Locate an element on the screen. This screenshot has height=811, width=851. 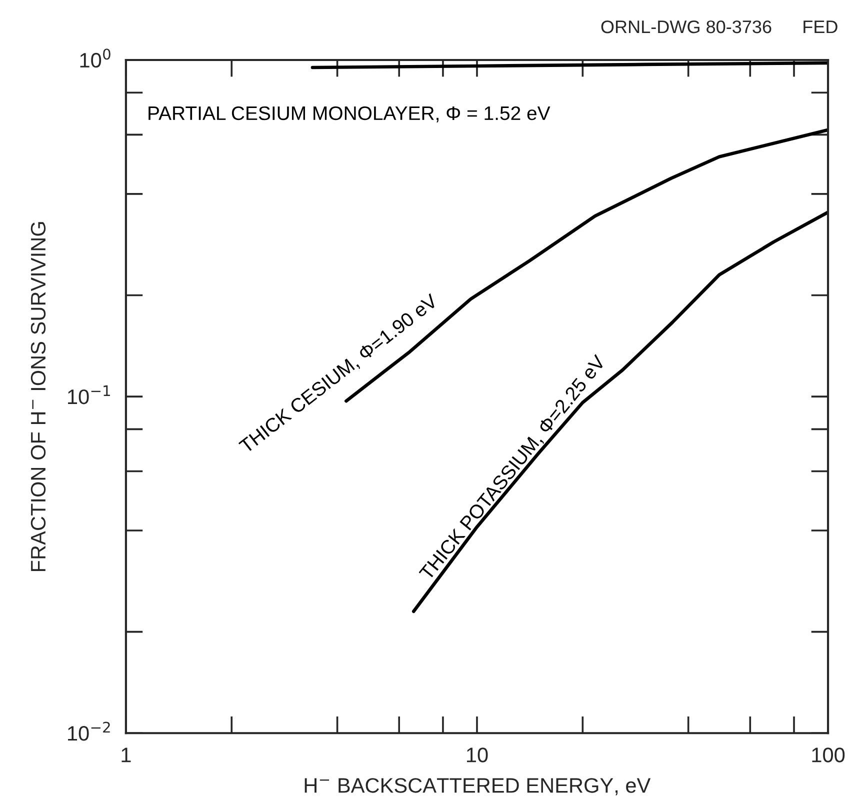
x-tick-label: 10 is located at coordinates (477, 755).